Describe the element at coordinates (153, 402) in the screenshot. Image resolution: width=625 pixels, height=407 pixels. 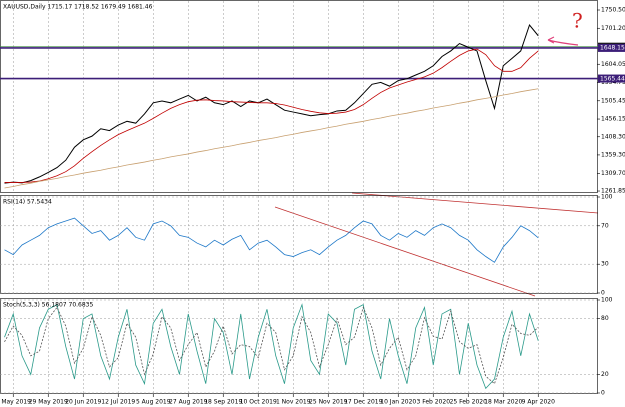
I see `x-tick-label: 5 Aug 2019` at that location.